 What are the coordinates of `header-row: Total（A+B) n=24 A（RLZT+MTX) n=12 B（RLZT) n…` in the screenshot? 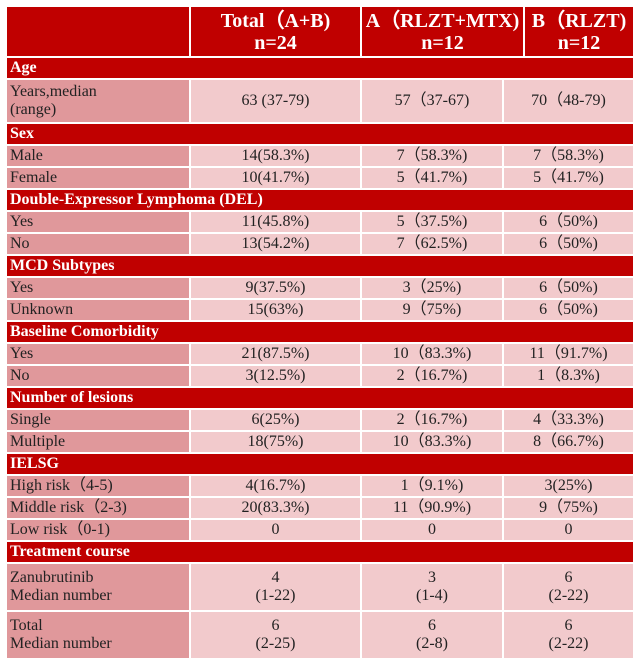 It's located at (320, 31).